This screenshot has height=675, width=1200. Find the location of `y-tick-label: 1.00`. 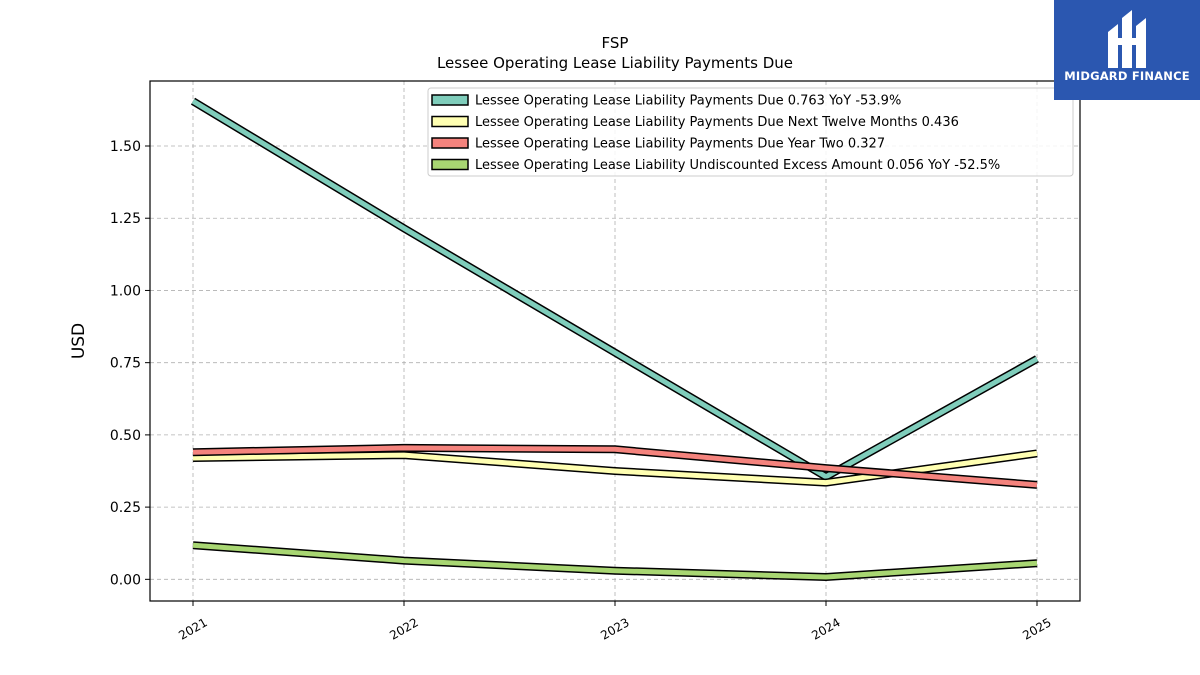

y-tick-label: 1.00 is located at coordinates (125, 291).